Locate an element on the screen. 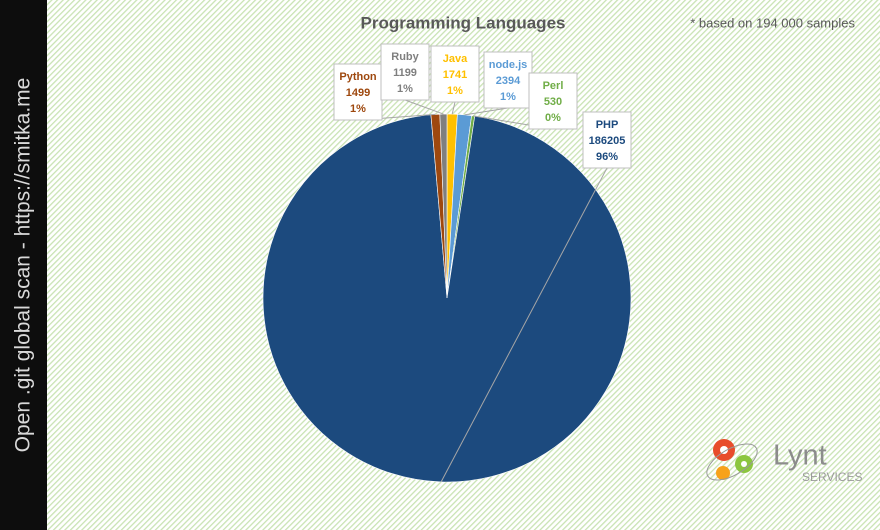 Image resolution: width=880 pixels, height=530 pixels. label-name: node.js is located at coordinates (508, 65).